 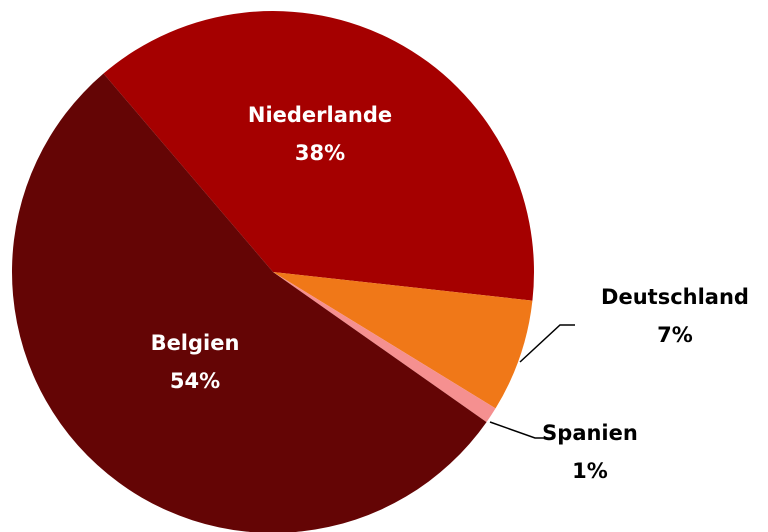 I want to click on slice-value-label: 38%, so click(x=320, y=153).